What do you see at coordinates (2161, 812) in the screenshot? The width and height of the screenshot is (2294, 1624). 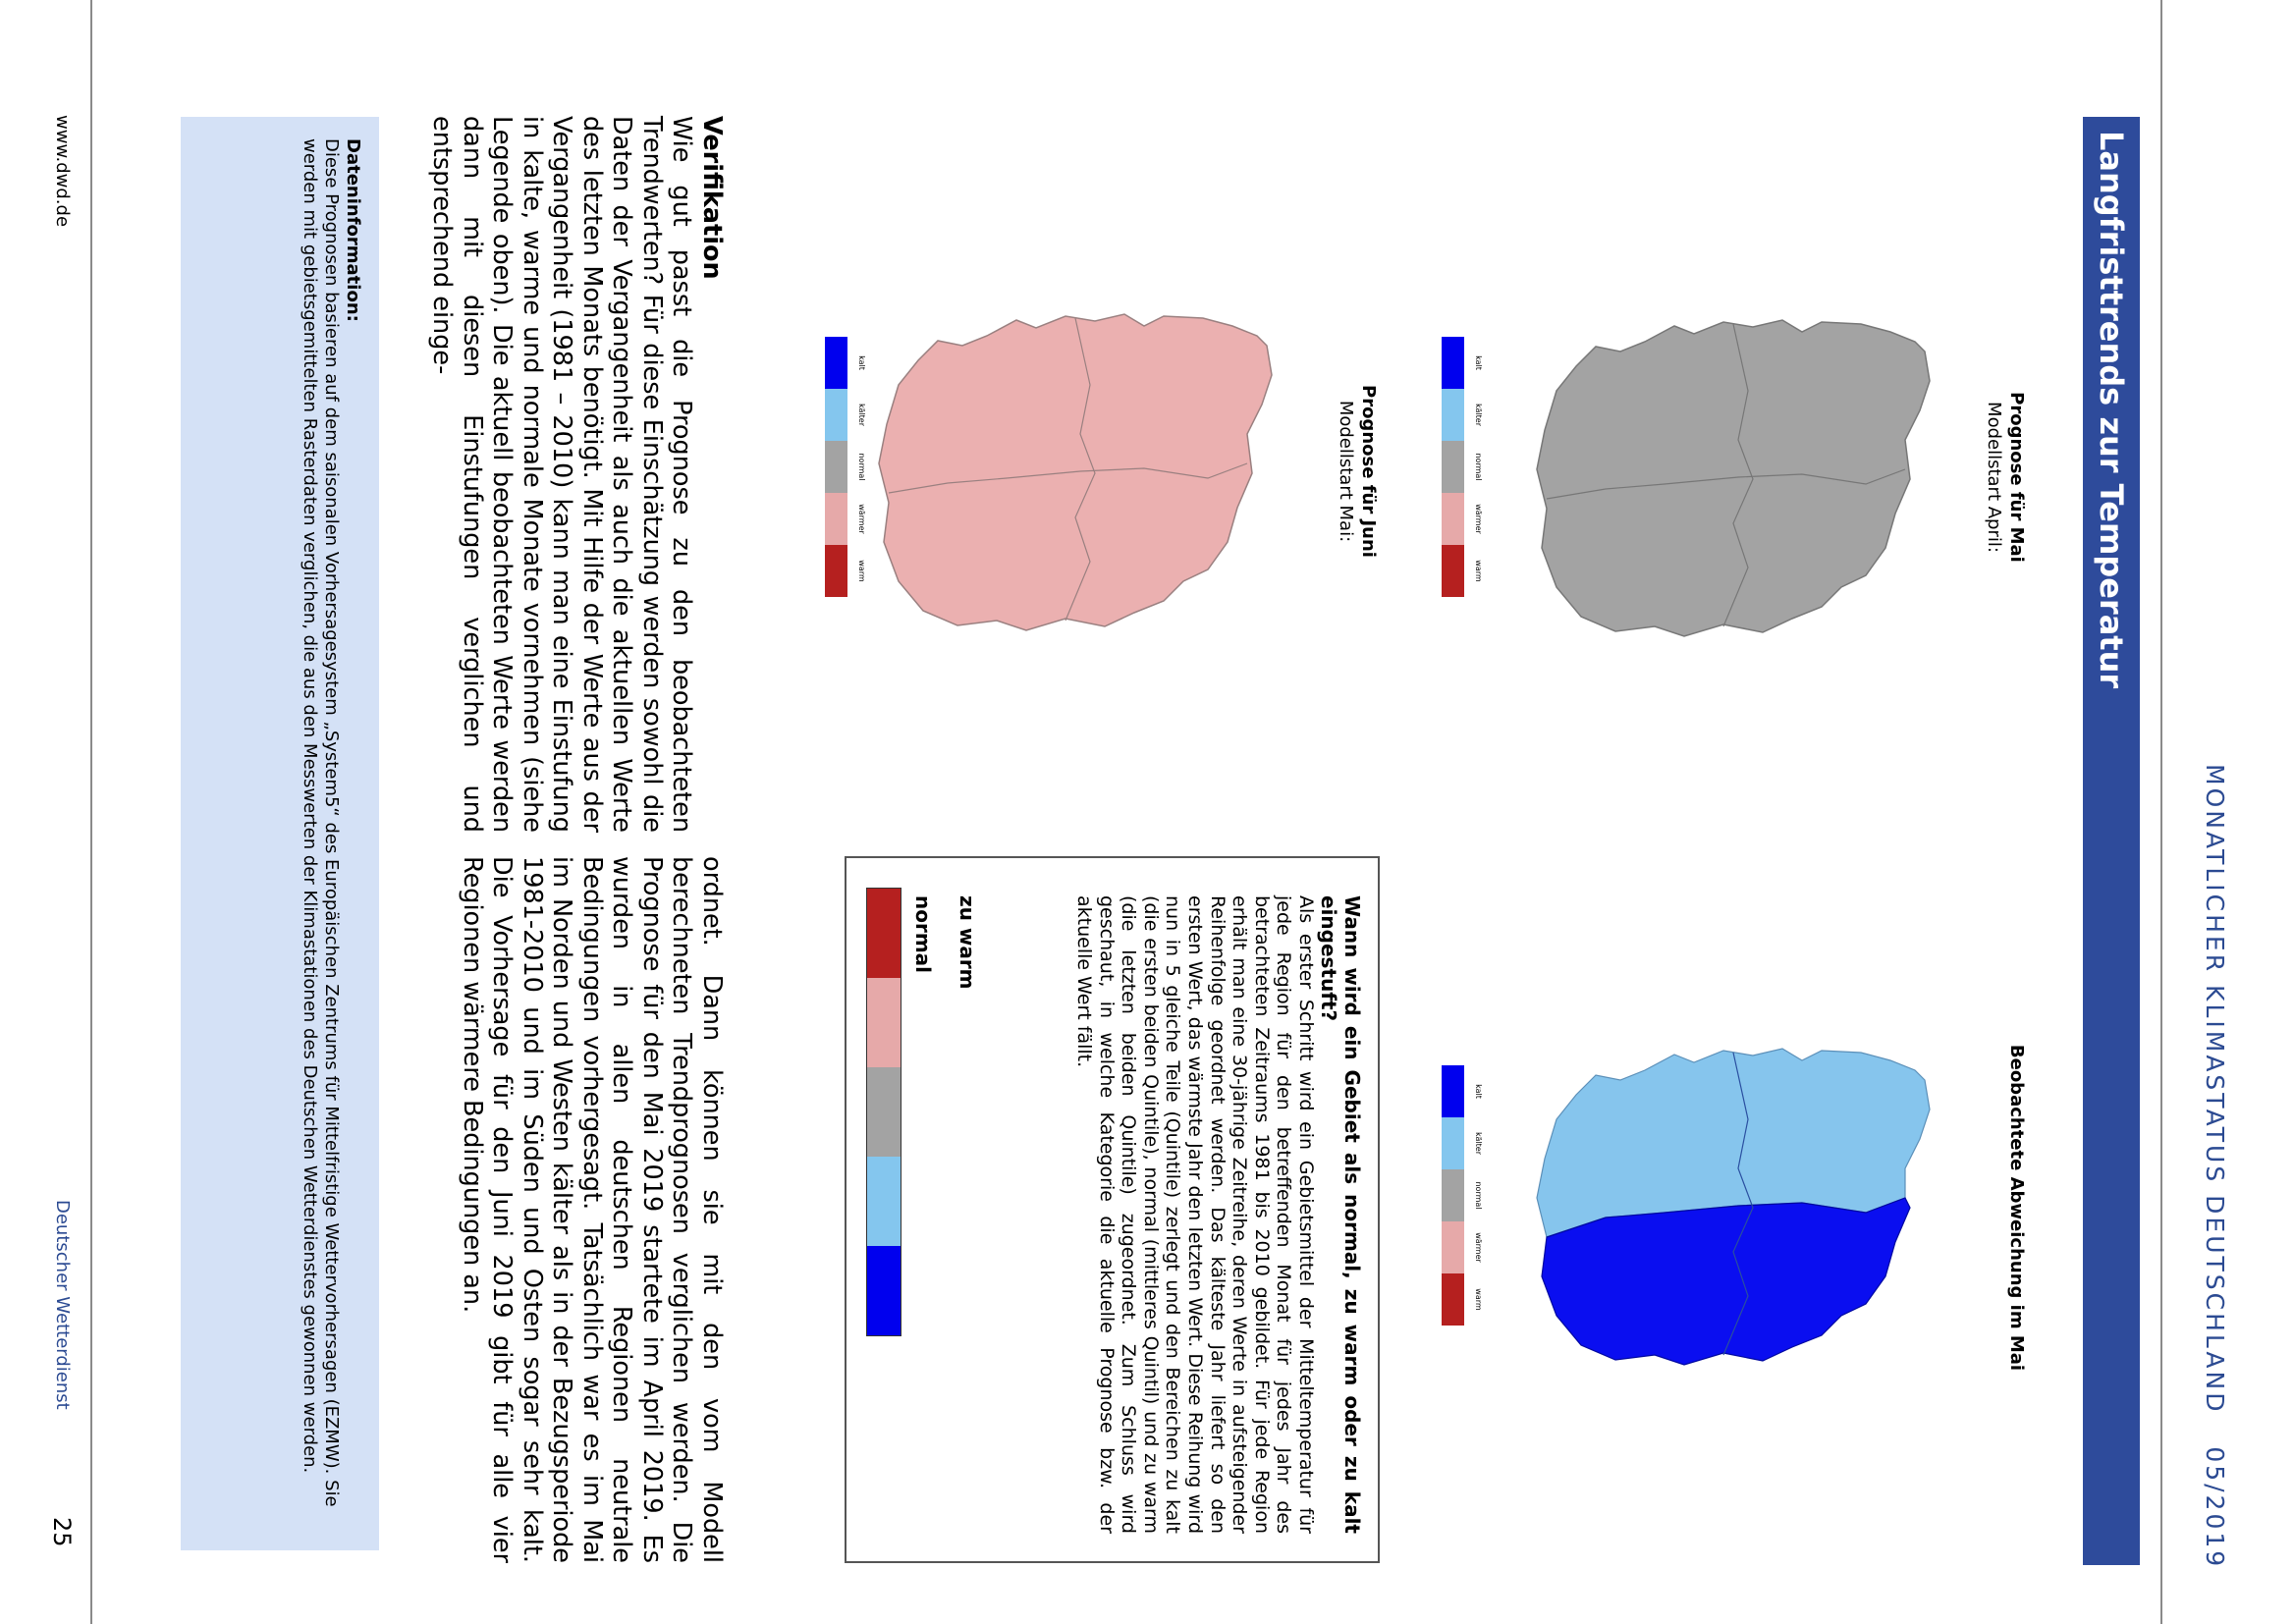 I see `right-border-line` at bounding box center [2161, 812].